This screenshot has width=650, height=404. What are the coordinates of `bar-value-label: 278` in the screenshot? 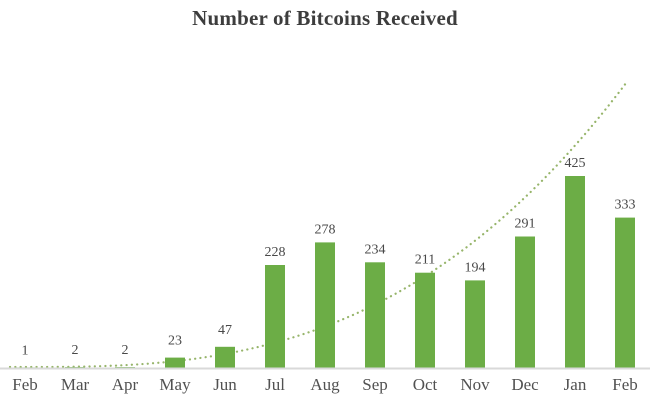 It's located at (325, 229).